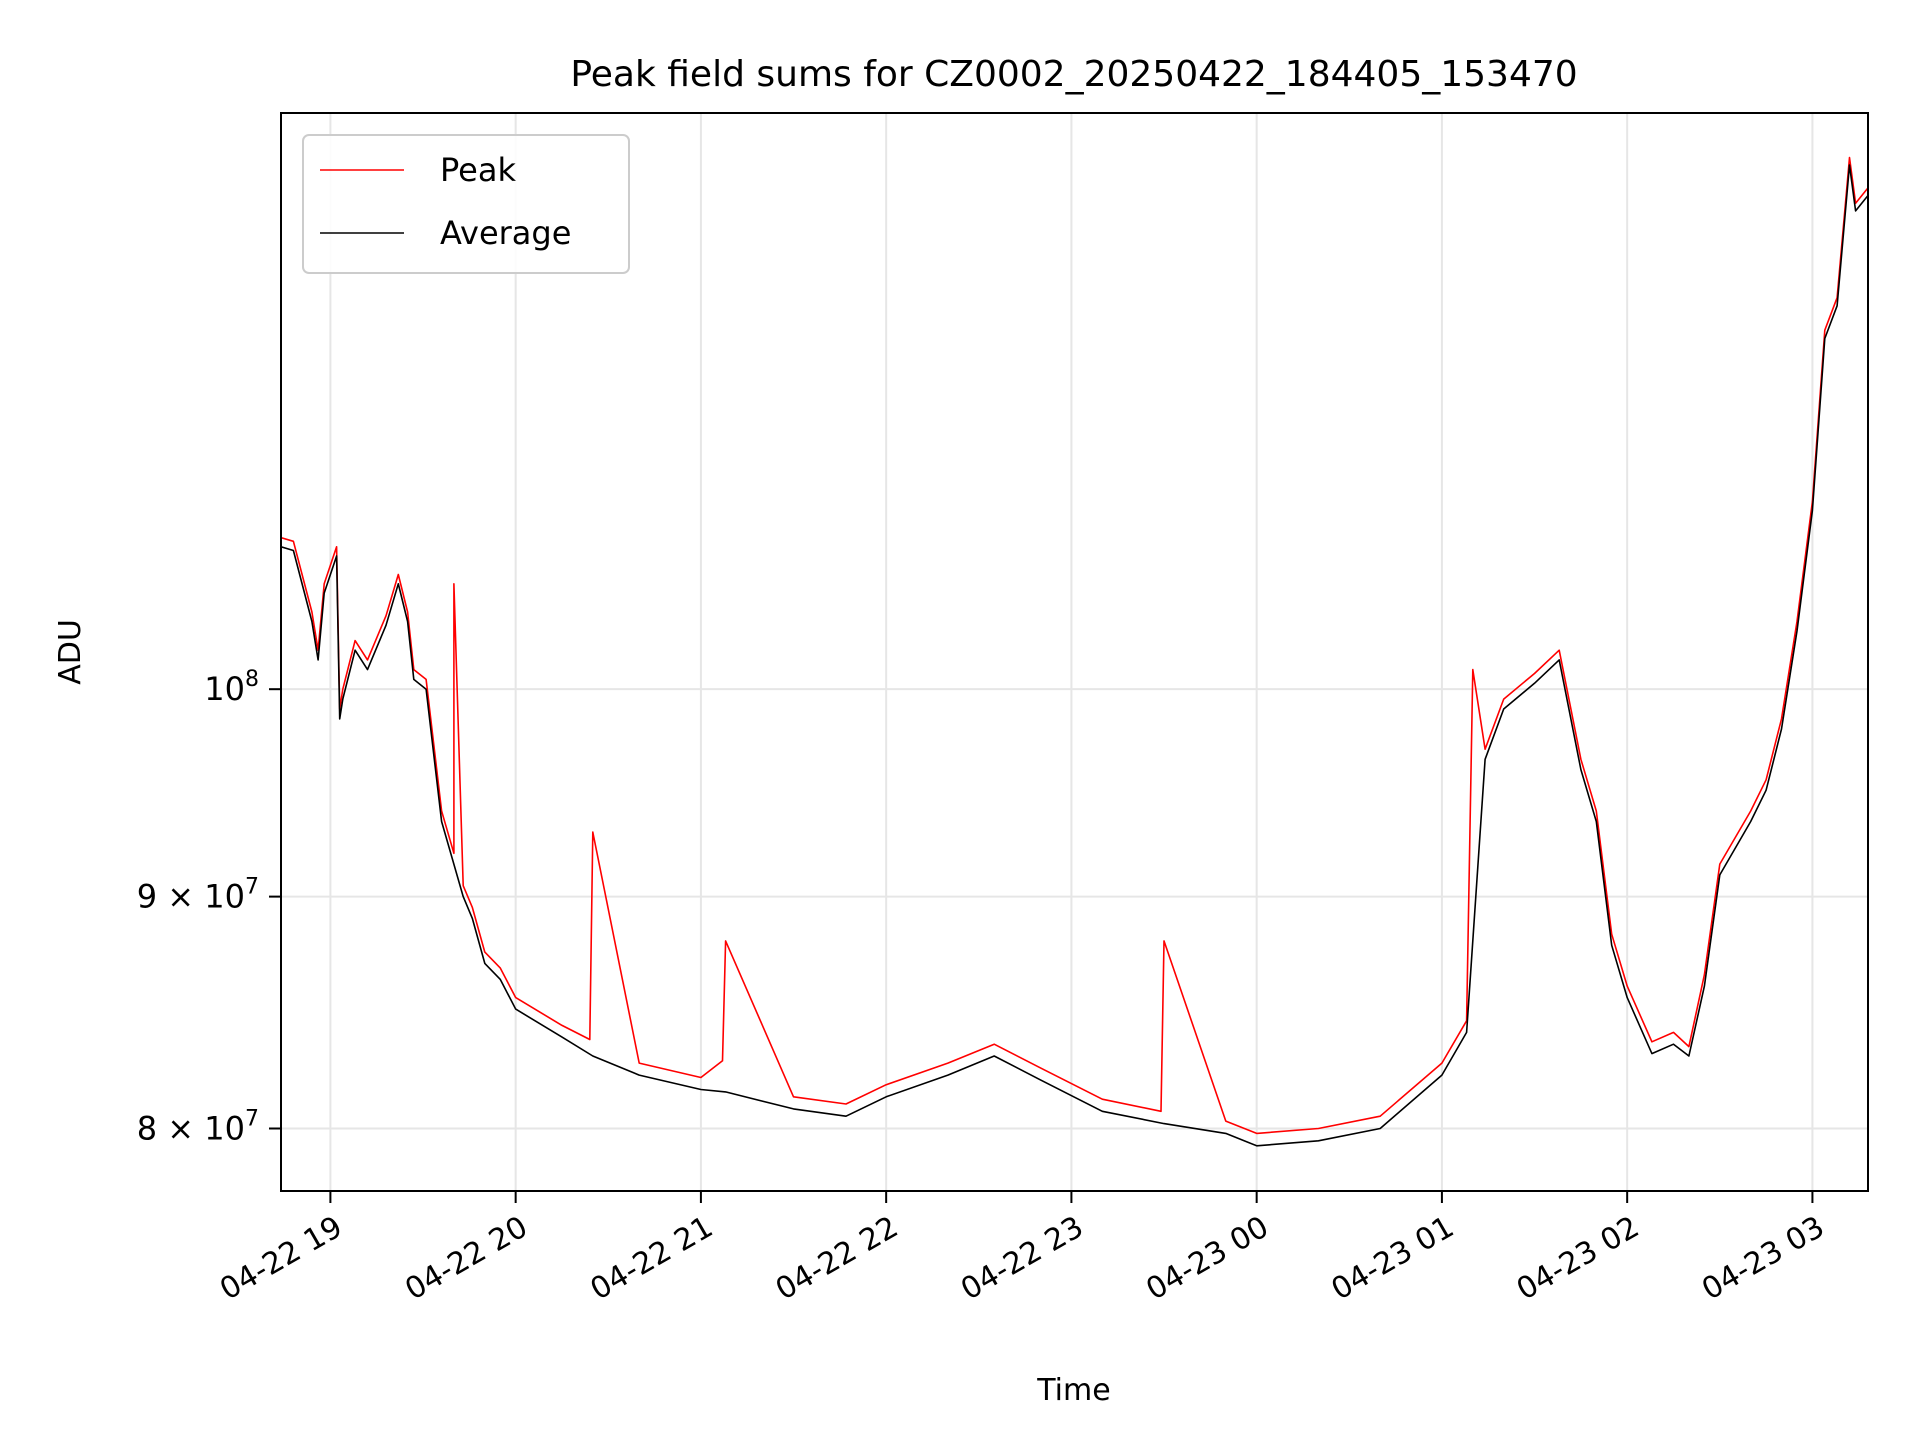 The width and height of the screenshot is (1920, 1440). Describe the element at coordinates (198, 1126) in the screenshot. I see `y-tick-label: 8 × 107` at that location.